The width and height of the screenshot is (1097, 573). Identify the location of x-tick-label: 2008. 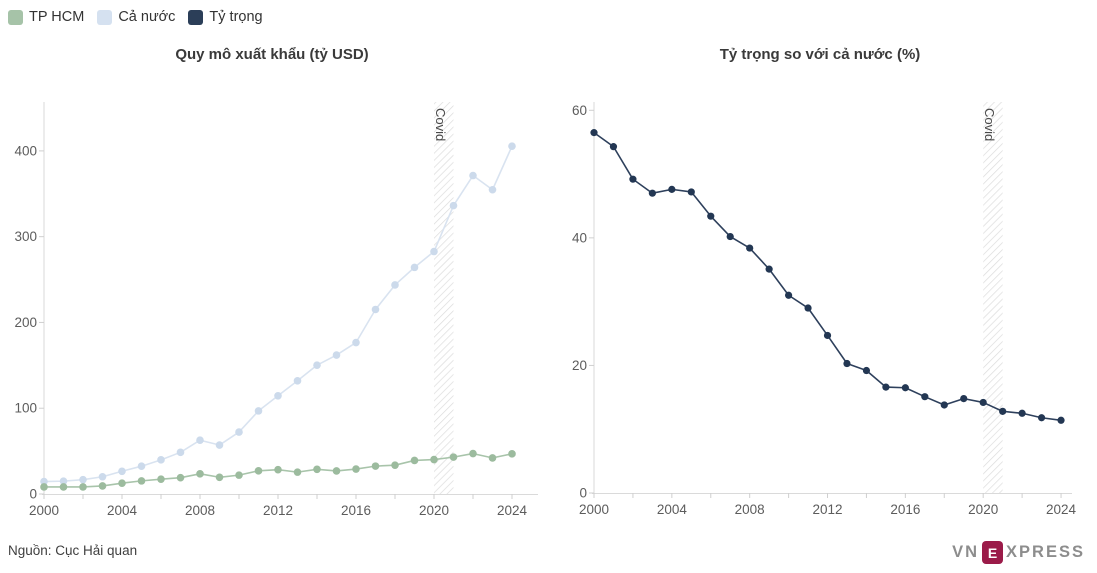
(750, 509).